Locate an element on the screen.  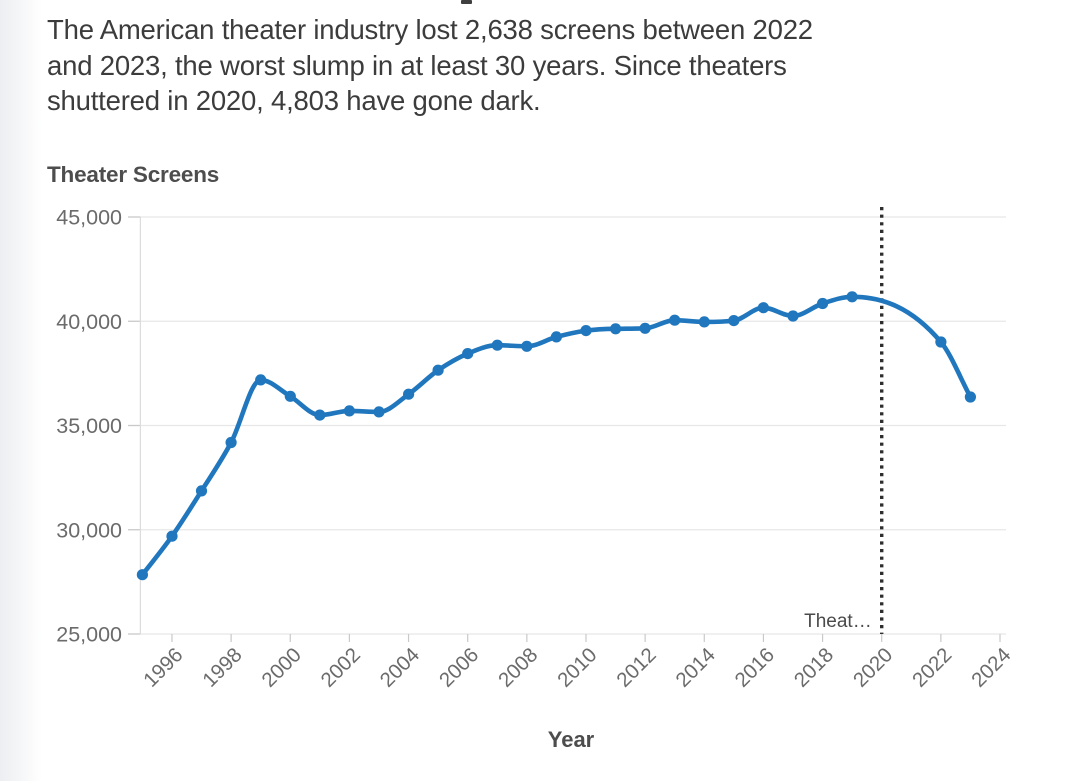
x-axis-title: Year is located at coordinates (571, 739).